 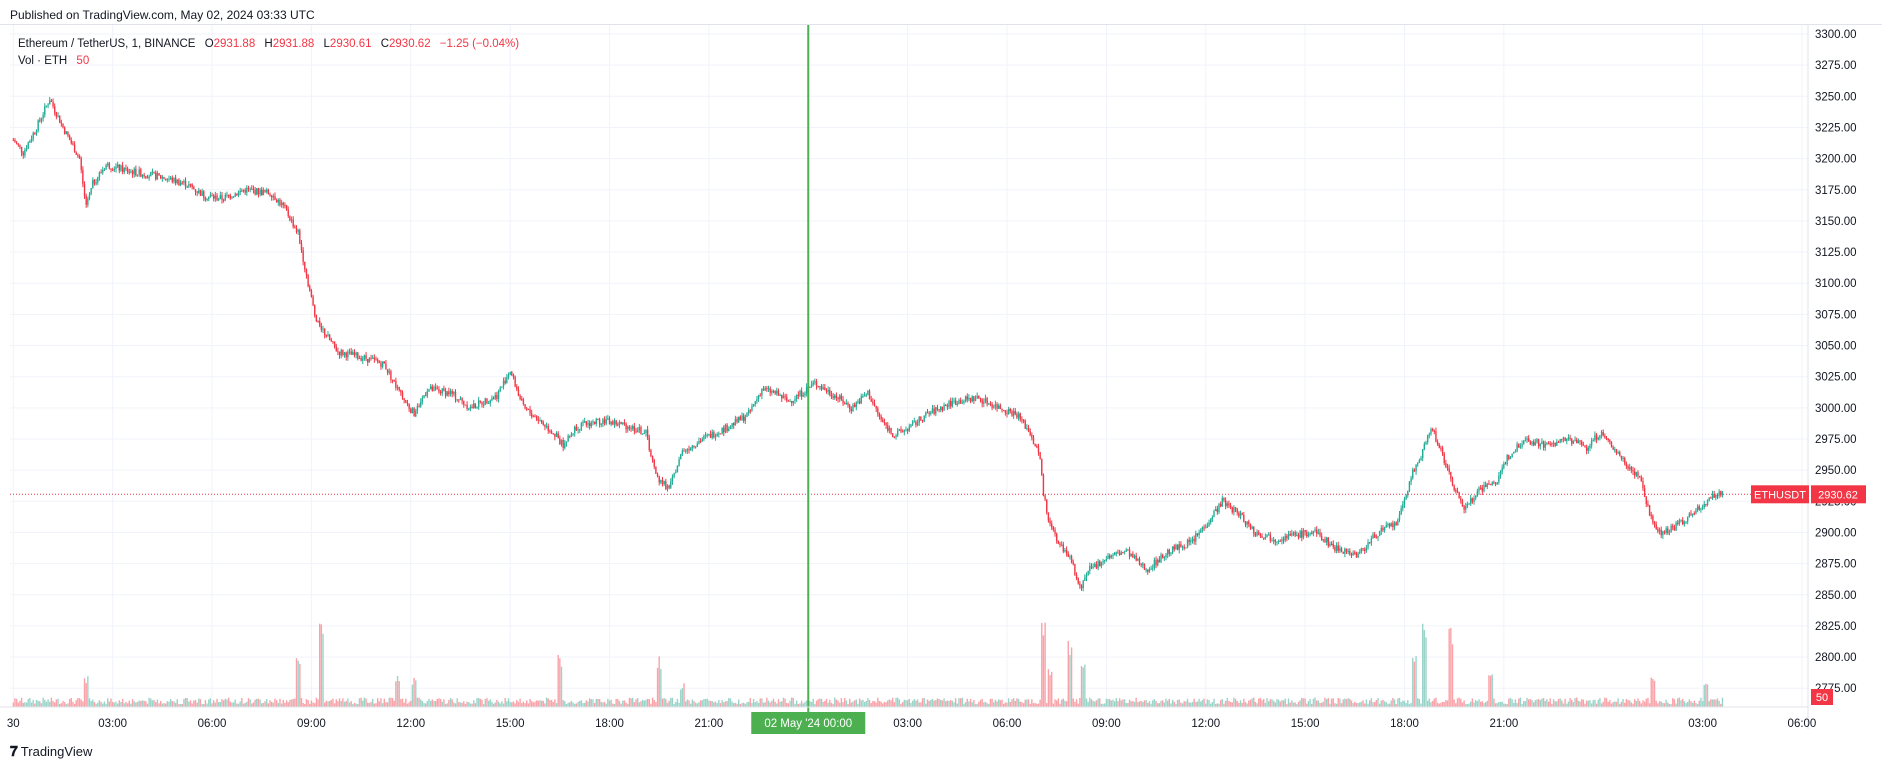 What do you see at coordinates (1836, 35) in the screenshot?
I see `price-axis-label: 3300.00` at bounding box center [1836, 35].